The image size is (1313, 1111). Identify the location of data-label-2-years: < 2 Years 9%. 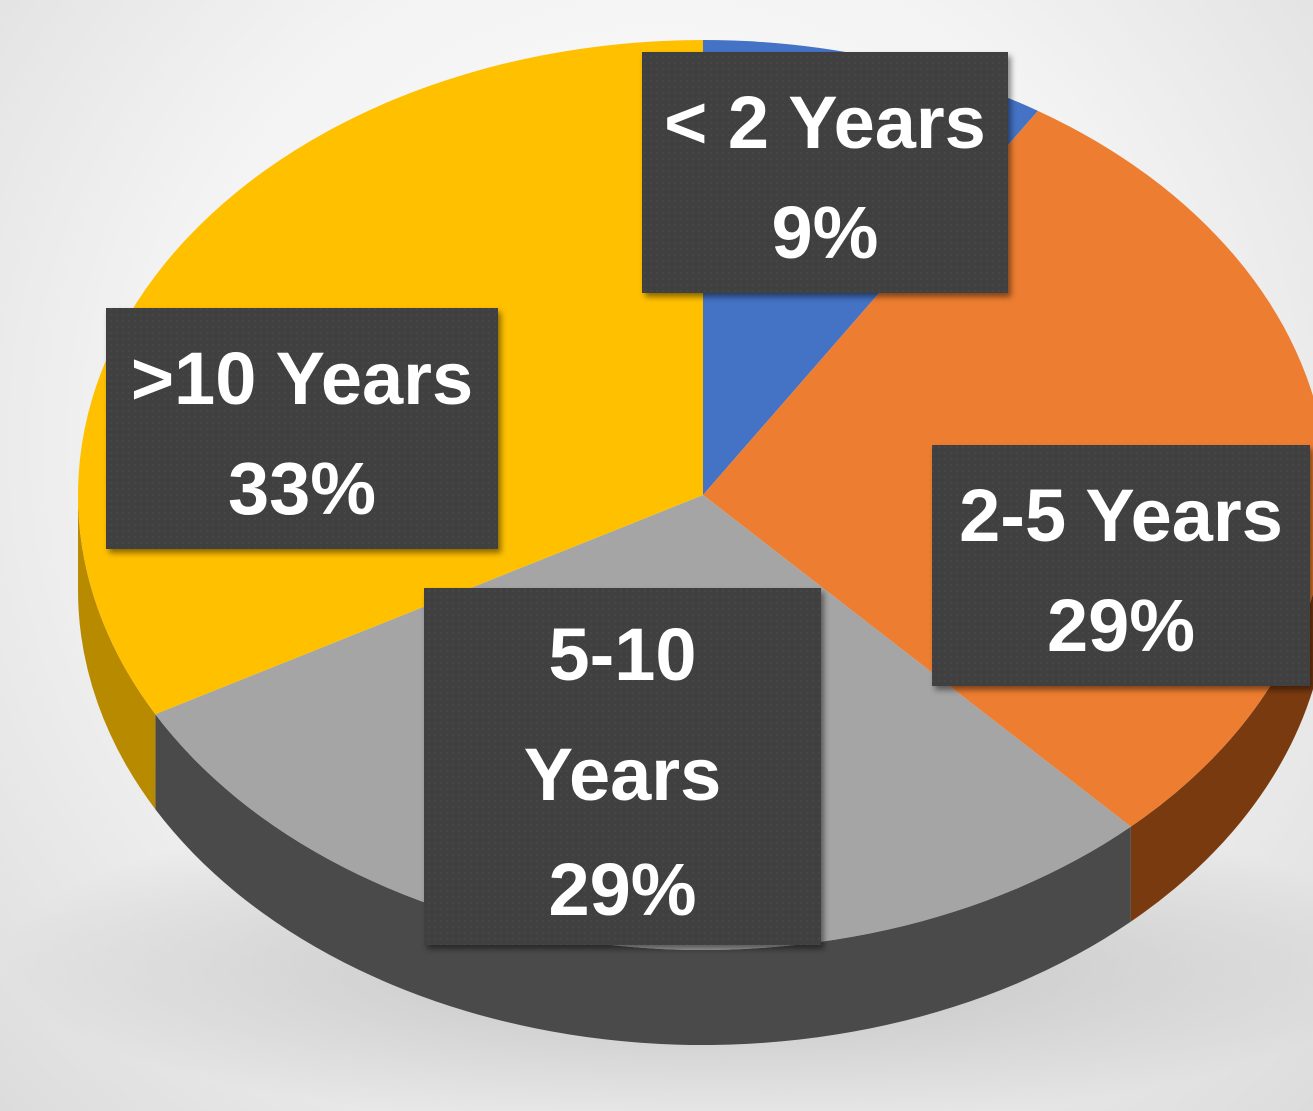
(825, 172).